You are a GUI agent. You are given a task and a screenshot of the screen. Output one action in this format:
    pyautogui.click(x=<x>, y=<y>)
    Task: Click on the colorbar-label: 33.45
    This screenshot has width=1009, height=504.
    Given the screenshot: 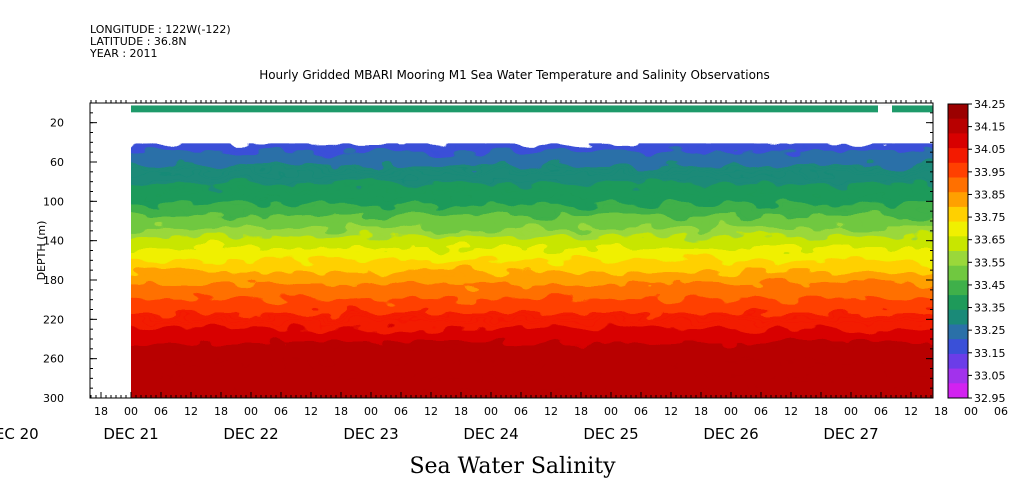 What is the action you would take?
    pyautogui.click(x=990, y=285)
    